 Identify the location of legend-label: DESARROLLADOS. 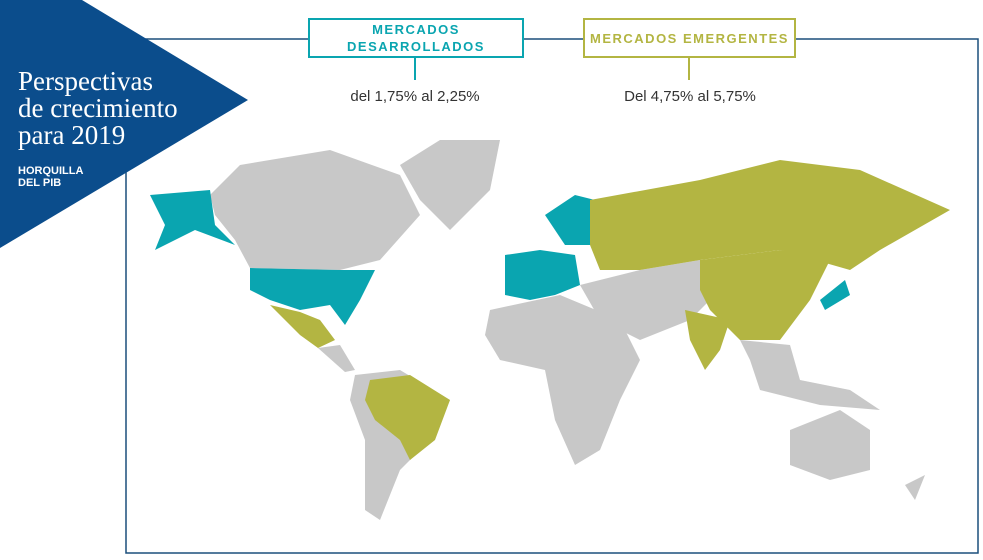
(416, 46).